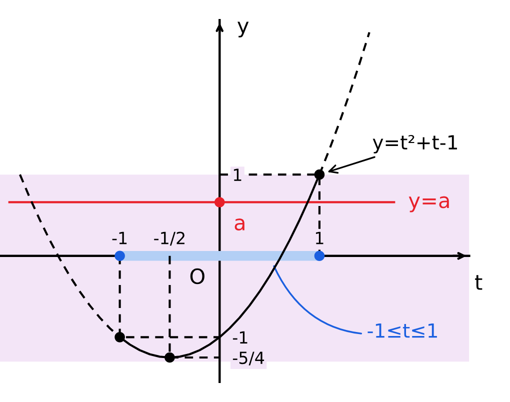  What do you see at coordinates (243, 30) in the screenshot?
I see `y-axis-title: y` at bounding box center [243, 30].